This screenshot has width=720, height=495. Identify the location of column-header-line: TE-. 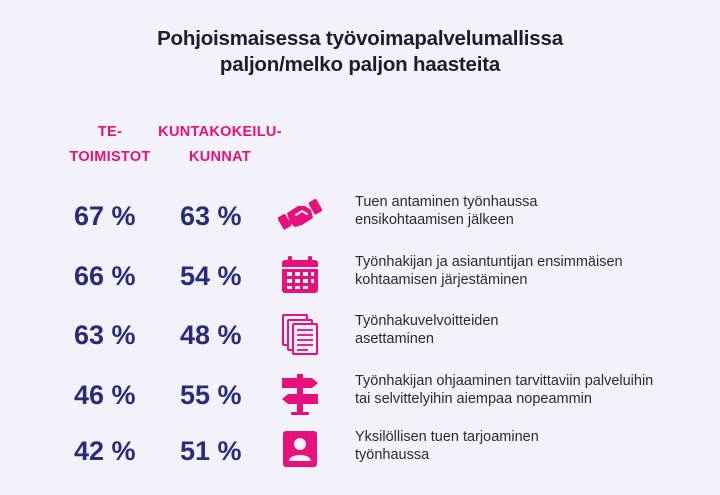
(110, 132).